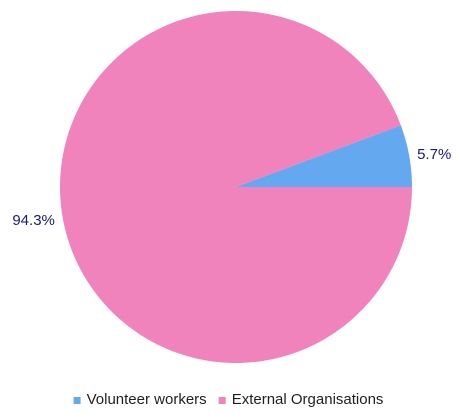 This screenshot has height=414, width=457. I want to click on legend-label: Volunteer workers, so click(147, 399).